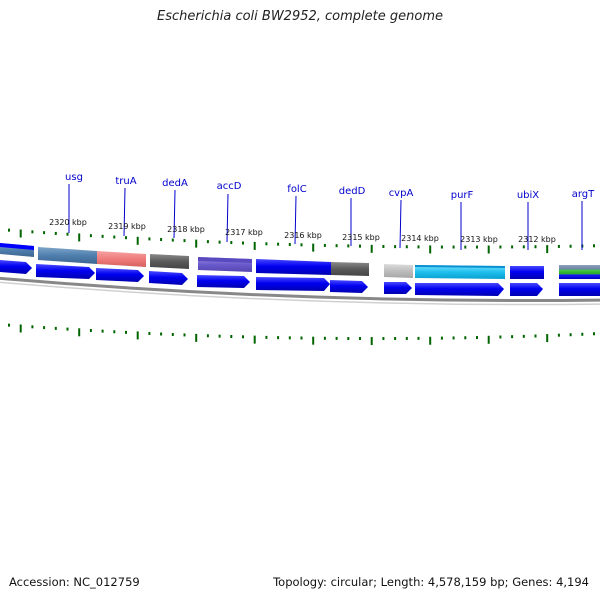 This screenshot has width=600, height=600. I want to click on genome-backbone, so click(300, 289).